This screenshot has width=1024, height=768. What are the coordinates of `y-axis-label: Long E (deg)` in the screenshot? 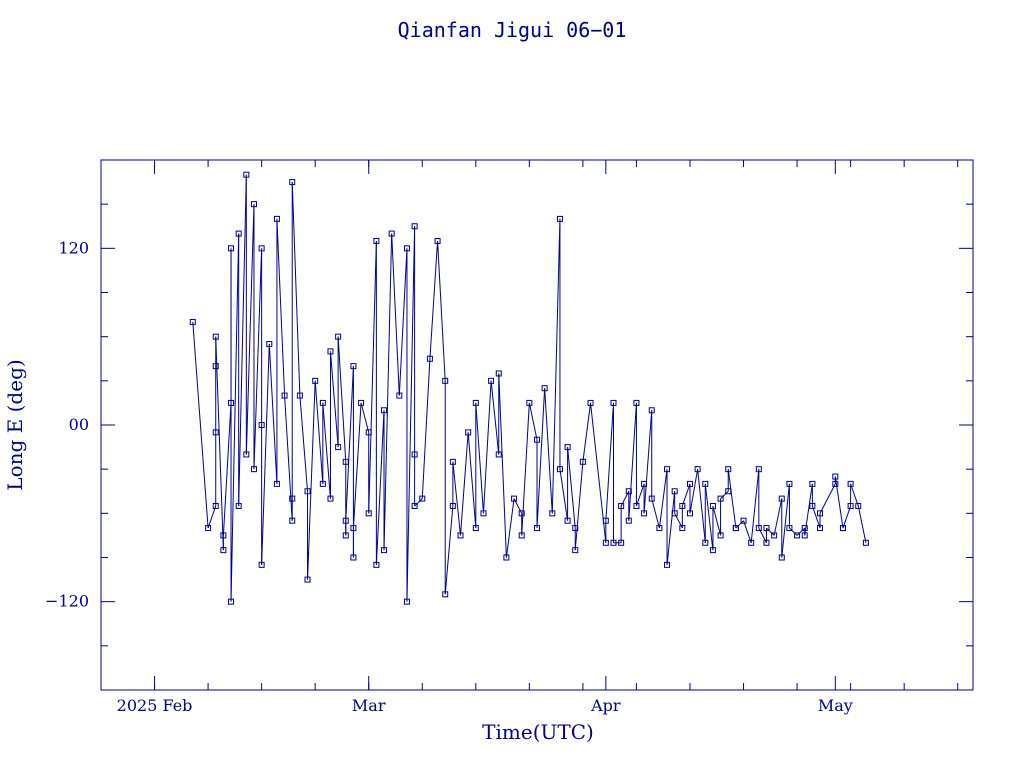 It's located at (15, 424).